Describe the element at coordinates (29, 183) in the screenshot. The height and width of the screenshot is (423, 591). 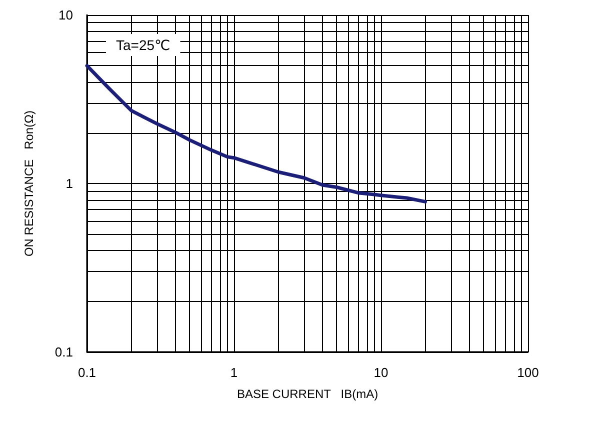
I see `y-axis-title: ON RESISTANCE Ron(Ω)` at that location.